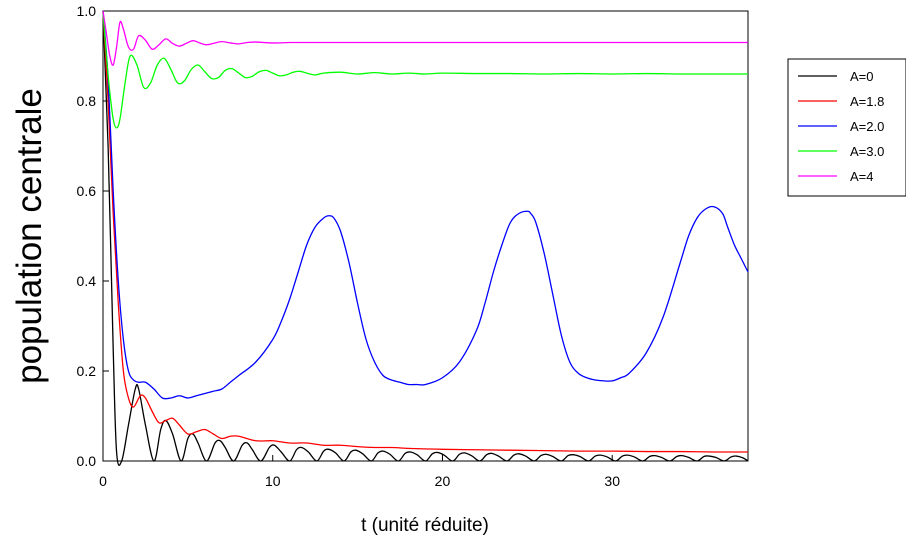  Describe the element at coordinates (93, 236) in the screenshot. I see `y-axis-ticks: 0.0 0.2 0.4 0.6 0.8 1.0` at that location.